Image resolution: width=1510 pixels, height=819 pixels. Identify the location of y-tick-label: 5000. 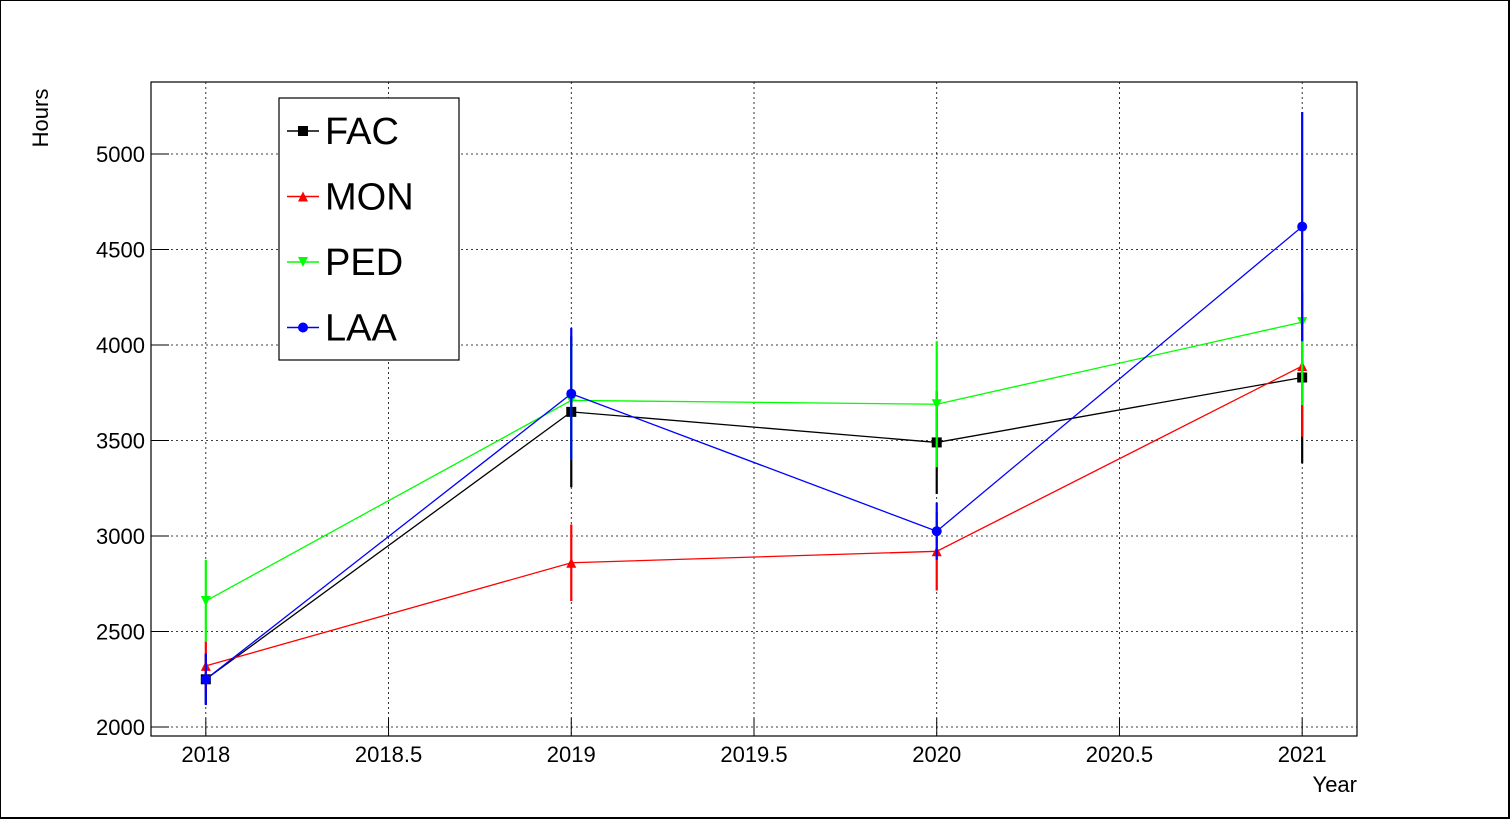
(120, 154).